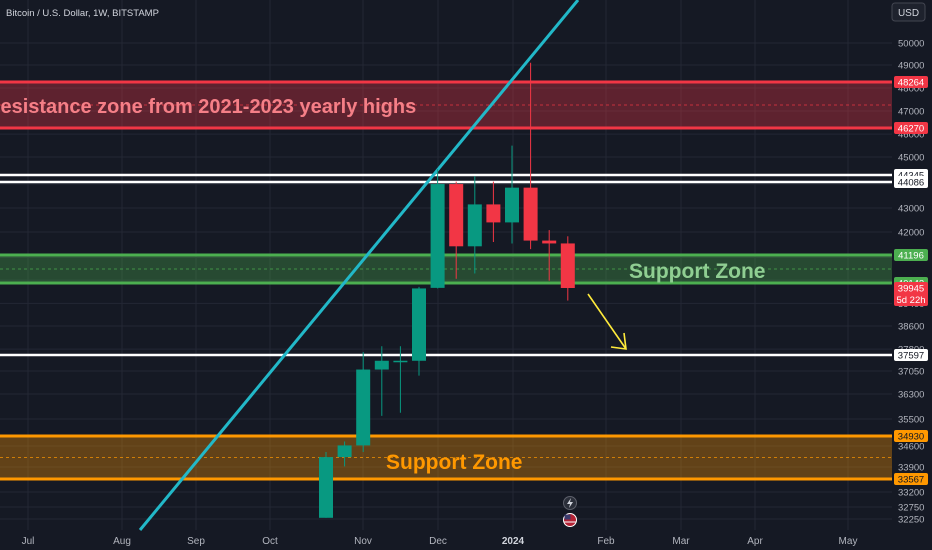  What do you see at coordinates (911, 327) in the screenshot?
I see `y-tick-label: 38600` at bounding box center [911, 327].